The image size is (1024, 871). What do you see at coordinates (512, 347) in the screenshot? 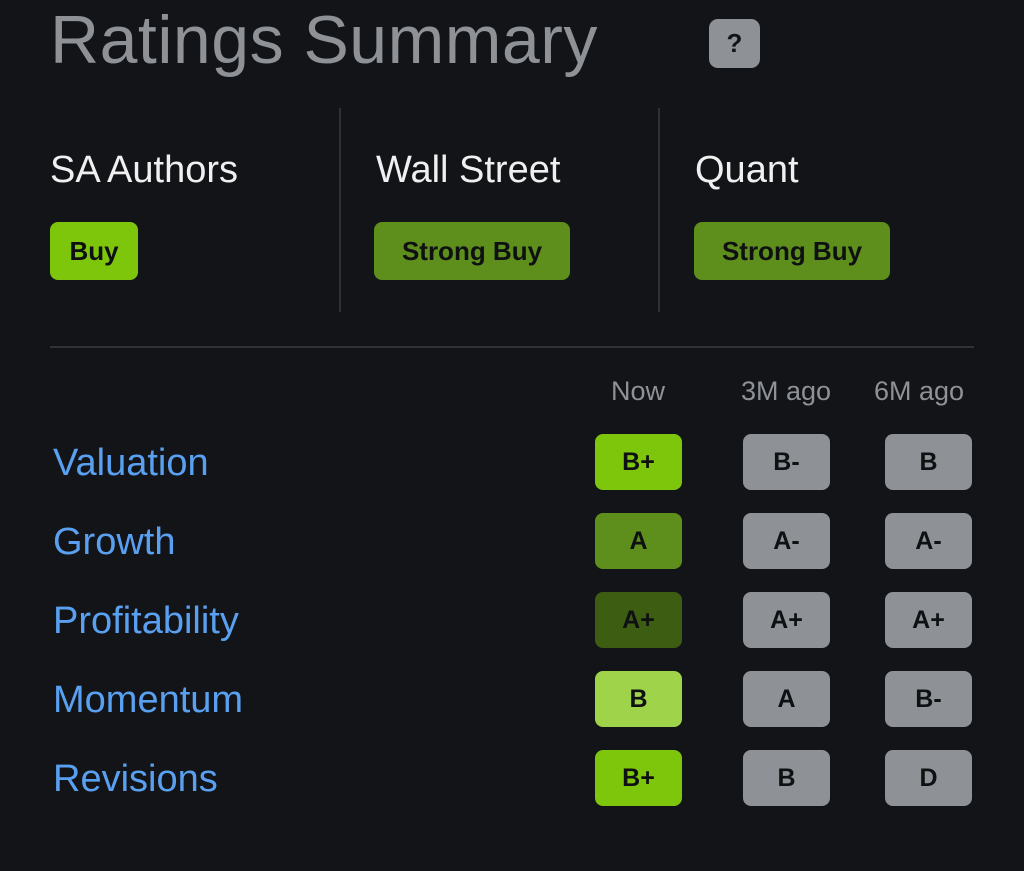
I see `section-divider` at bounding box center [512, 347].